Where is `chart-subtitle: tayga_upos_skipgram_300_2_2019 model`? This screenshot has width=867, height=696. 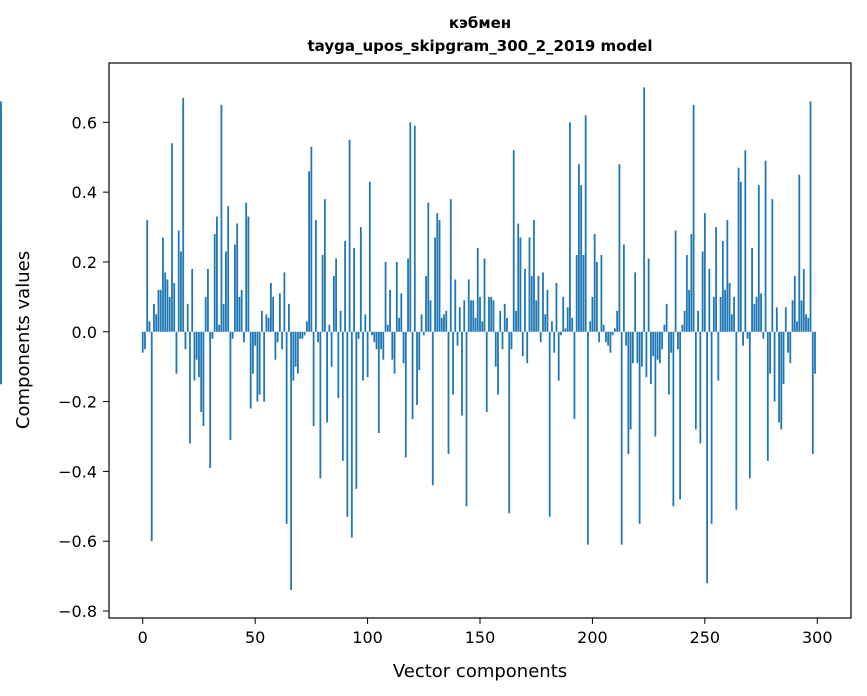 chart-subtitle: tayga_upos_skipgram_300_2_2019 model is located at coordinates (480, 46).